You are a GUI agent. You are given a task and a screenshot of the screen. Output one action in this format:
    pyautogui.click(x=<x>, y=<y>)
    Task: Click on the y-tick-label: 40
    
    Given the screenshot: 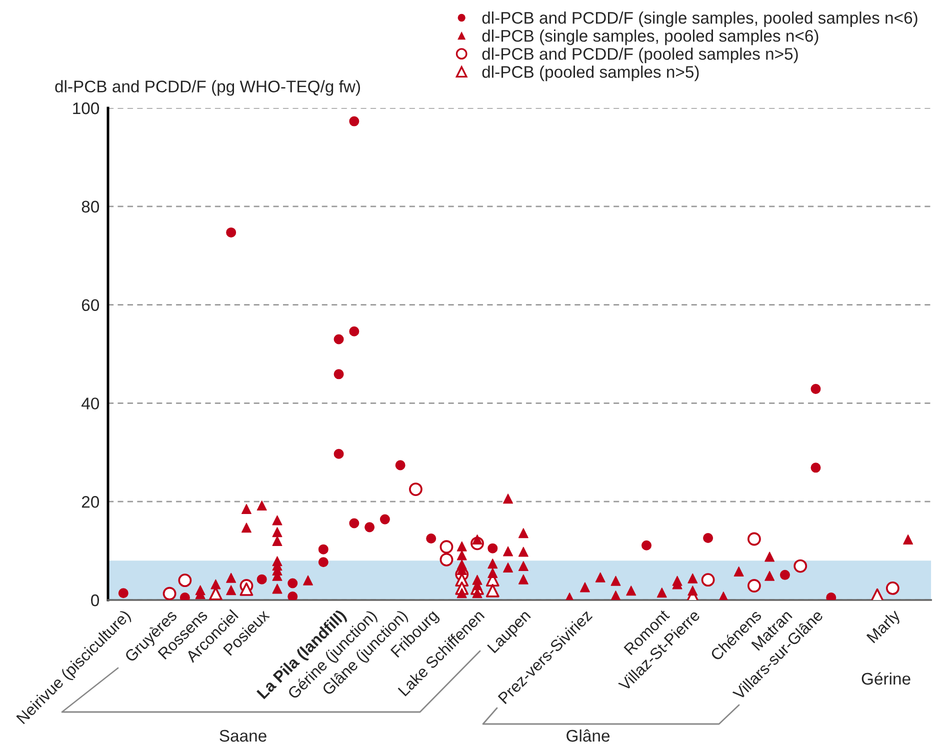 What is the action you would take?
    pyautogui.click(x=91, y=404)
    